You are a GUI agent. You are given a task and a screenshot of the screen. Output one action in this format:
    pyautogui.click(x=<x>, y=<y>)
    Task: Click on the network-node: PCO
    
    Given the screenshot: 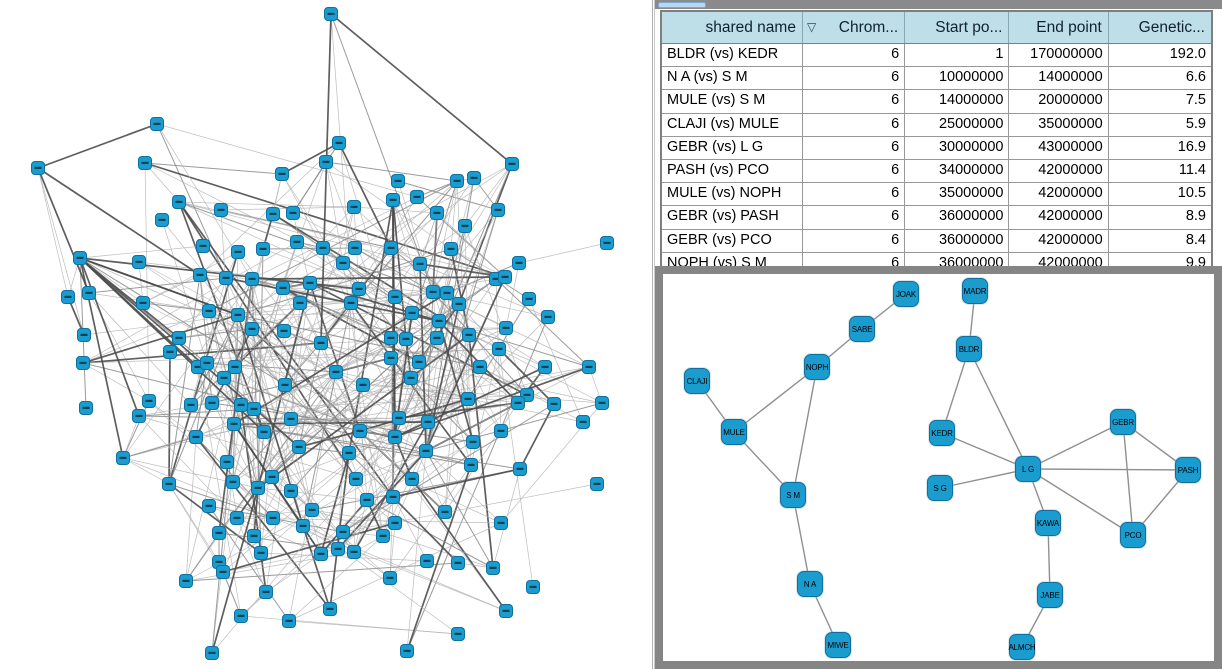 What is the action you would take?
    pyautogui.click(x=1133, y=535)
    